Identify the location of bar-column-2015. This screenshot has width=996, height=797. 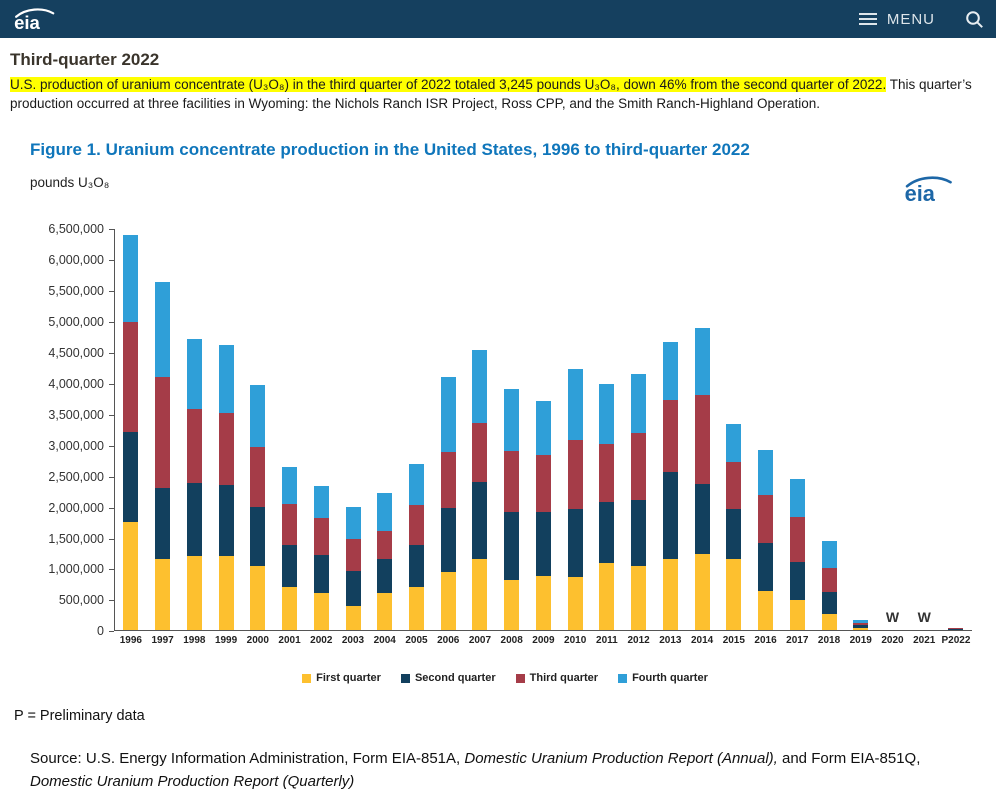
(734, 430).